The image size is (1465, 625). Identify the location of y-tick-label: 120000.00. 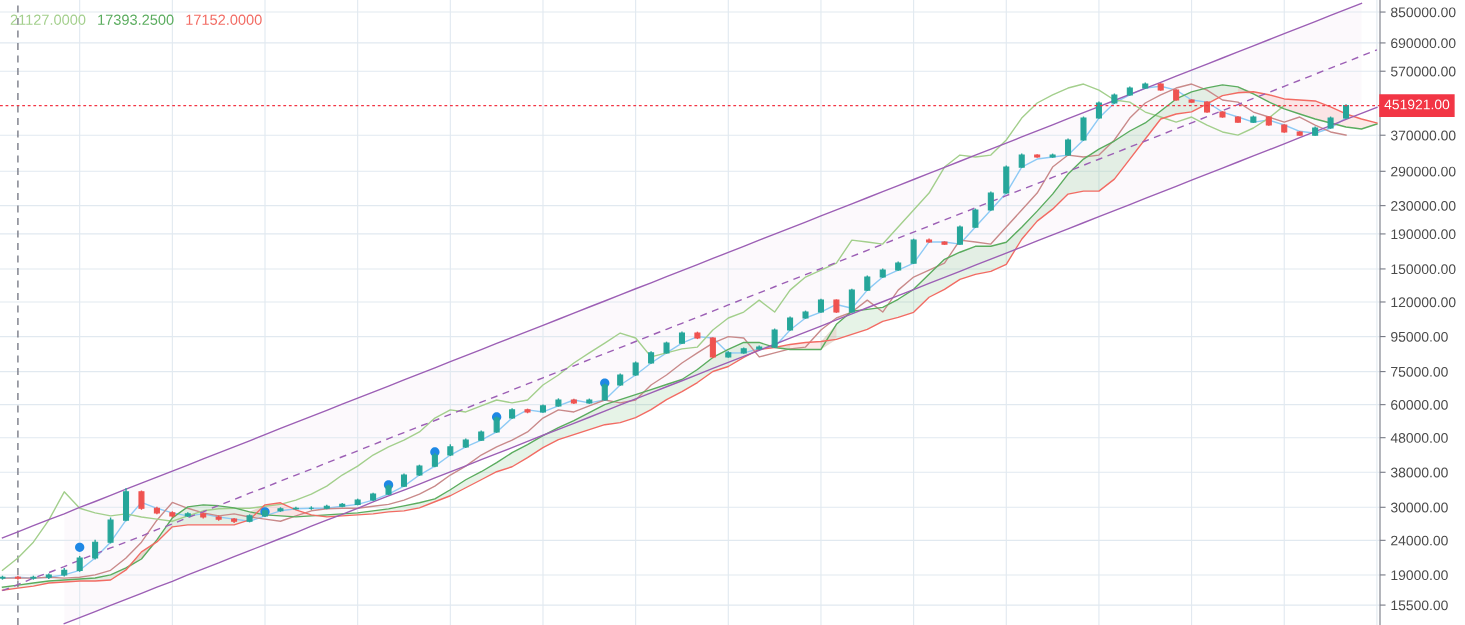
(1423, 302).